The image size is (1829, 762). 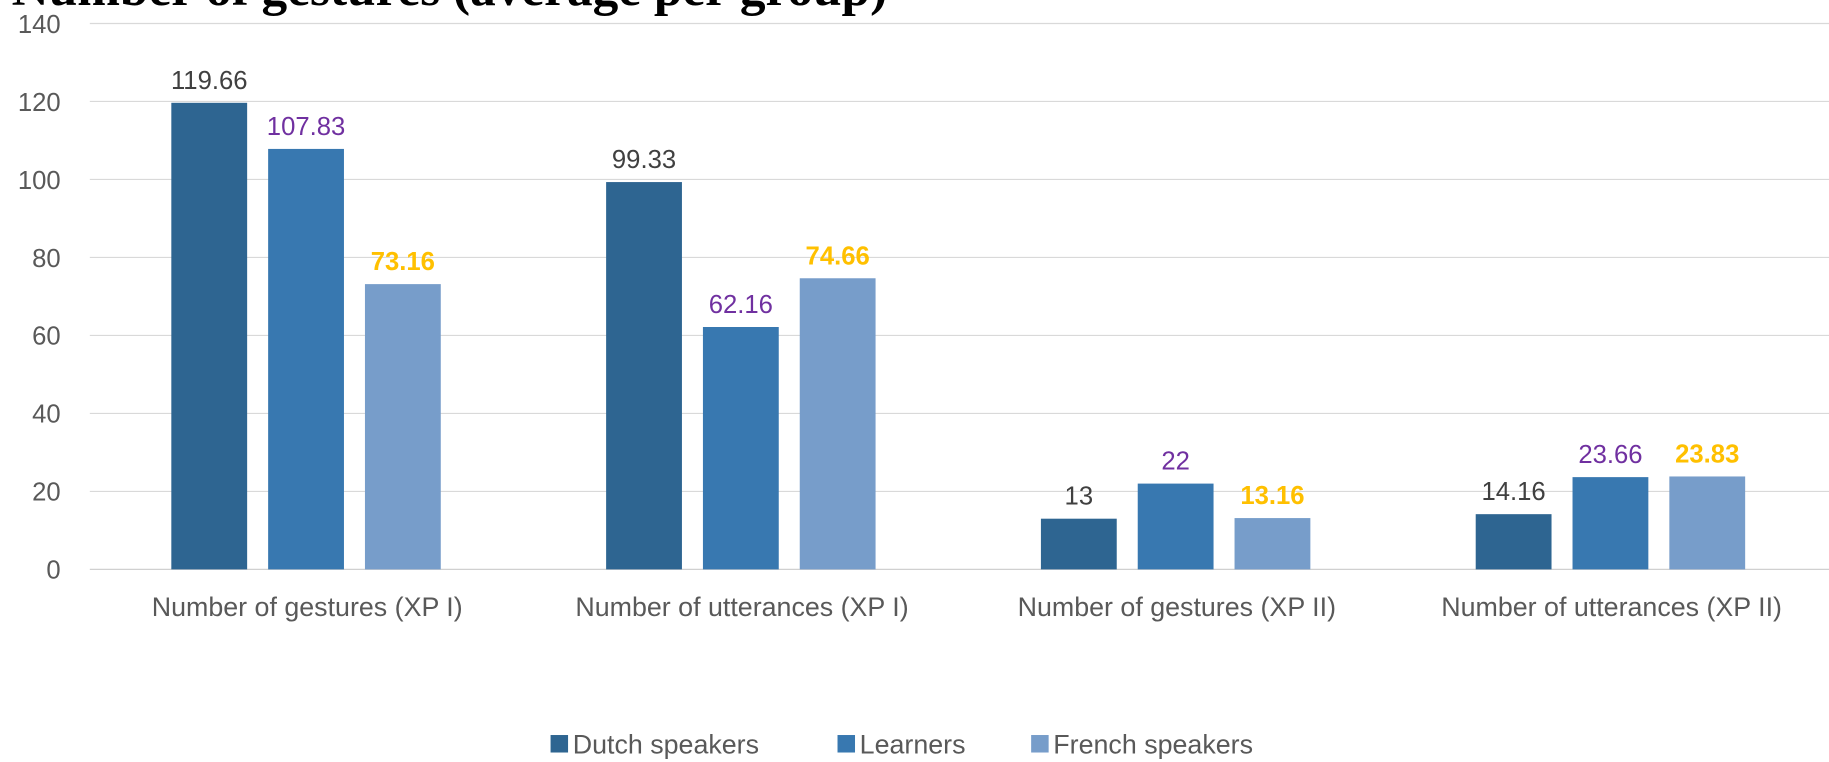 I want to click on y-tick-label: 140, so click(x=39, y=25).